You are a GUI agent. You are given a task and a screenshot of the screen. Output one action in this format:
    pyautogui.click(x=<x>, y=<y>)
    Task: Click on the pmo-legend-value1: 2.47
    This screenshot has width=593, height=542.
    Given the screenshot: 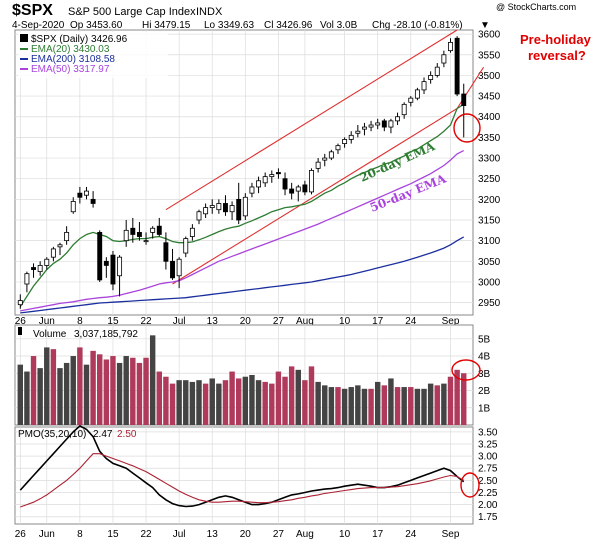 What is the action you would take?
    pyautogui.click(x=103, y=434)
    